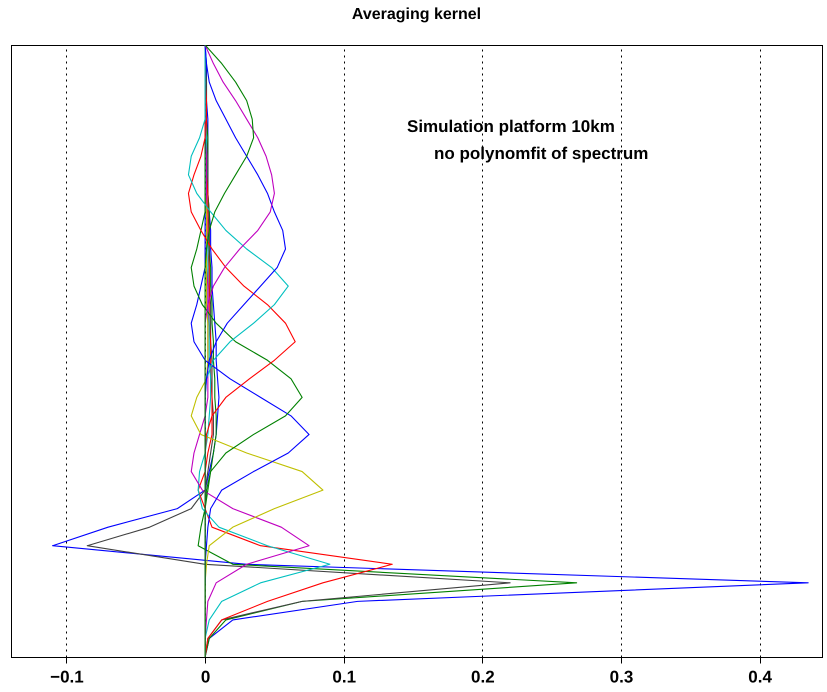  Describe the element at coordinates (511, 126) in the screenshot. I see `annotation: Simulation platform 10km` at that location.